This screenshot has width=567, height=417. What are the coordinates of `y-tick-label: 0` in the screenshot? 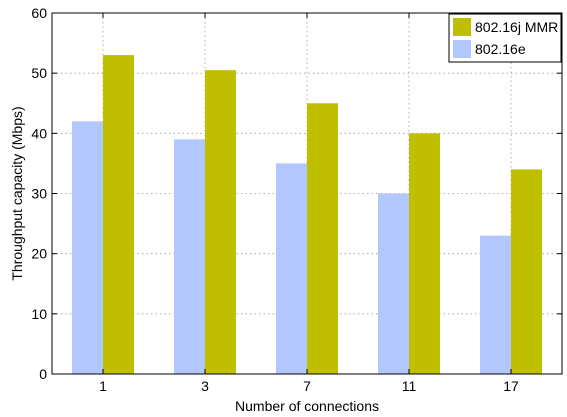 It's located at (43, 374).